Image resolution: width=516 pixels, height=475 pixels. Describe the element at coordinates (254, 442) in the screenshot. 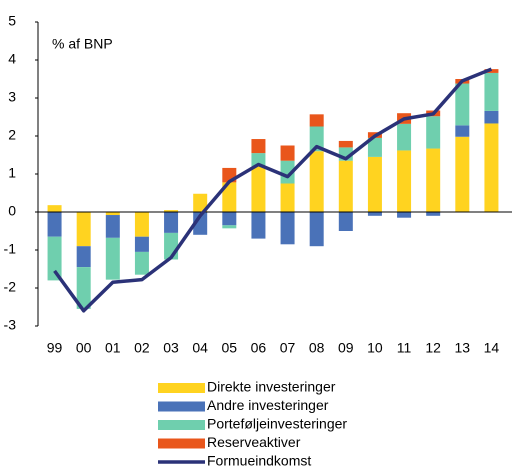

I see `legend-label: Reserveaktiver` at that location.